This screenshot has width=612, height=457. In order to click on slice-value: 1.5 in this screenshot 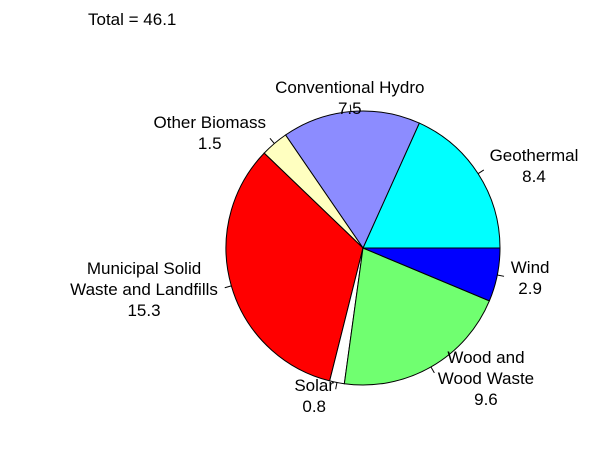, I will do `click(209, 144)`.